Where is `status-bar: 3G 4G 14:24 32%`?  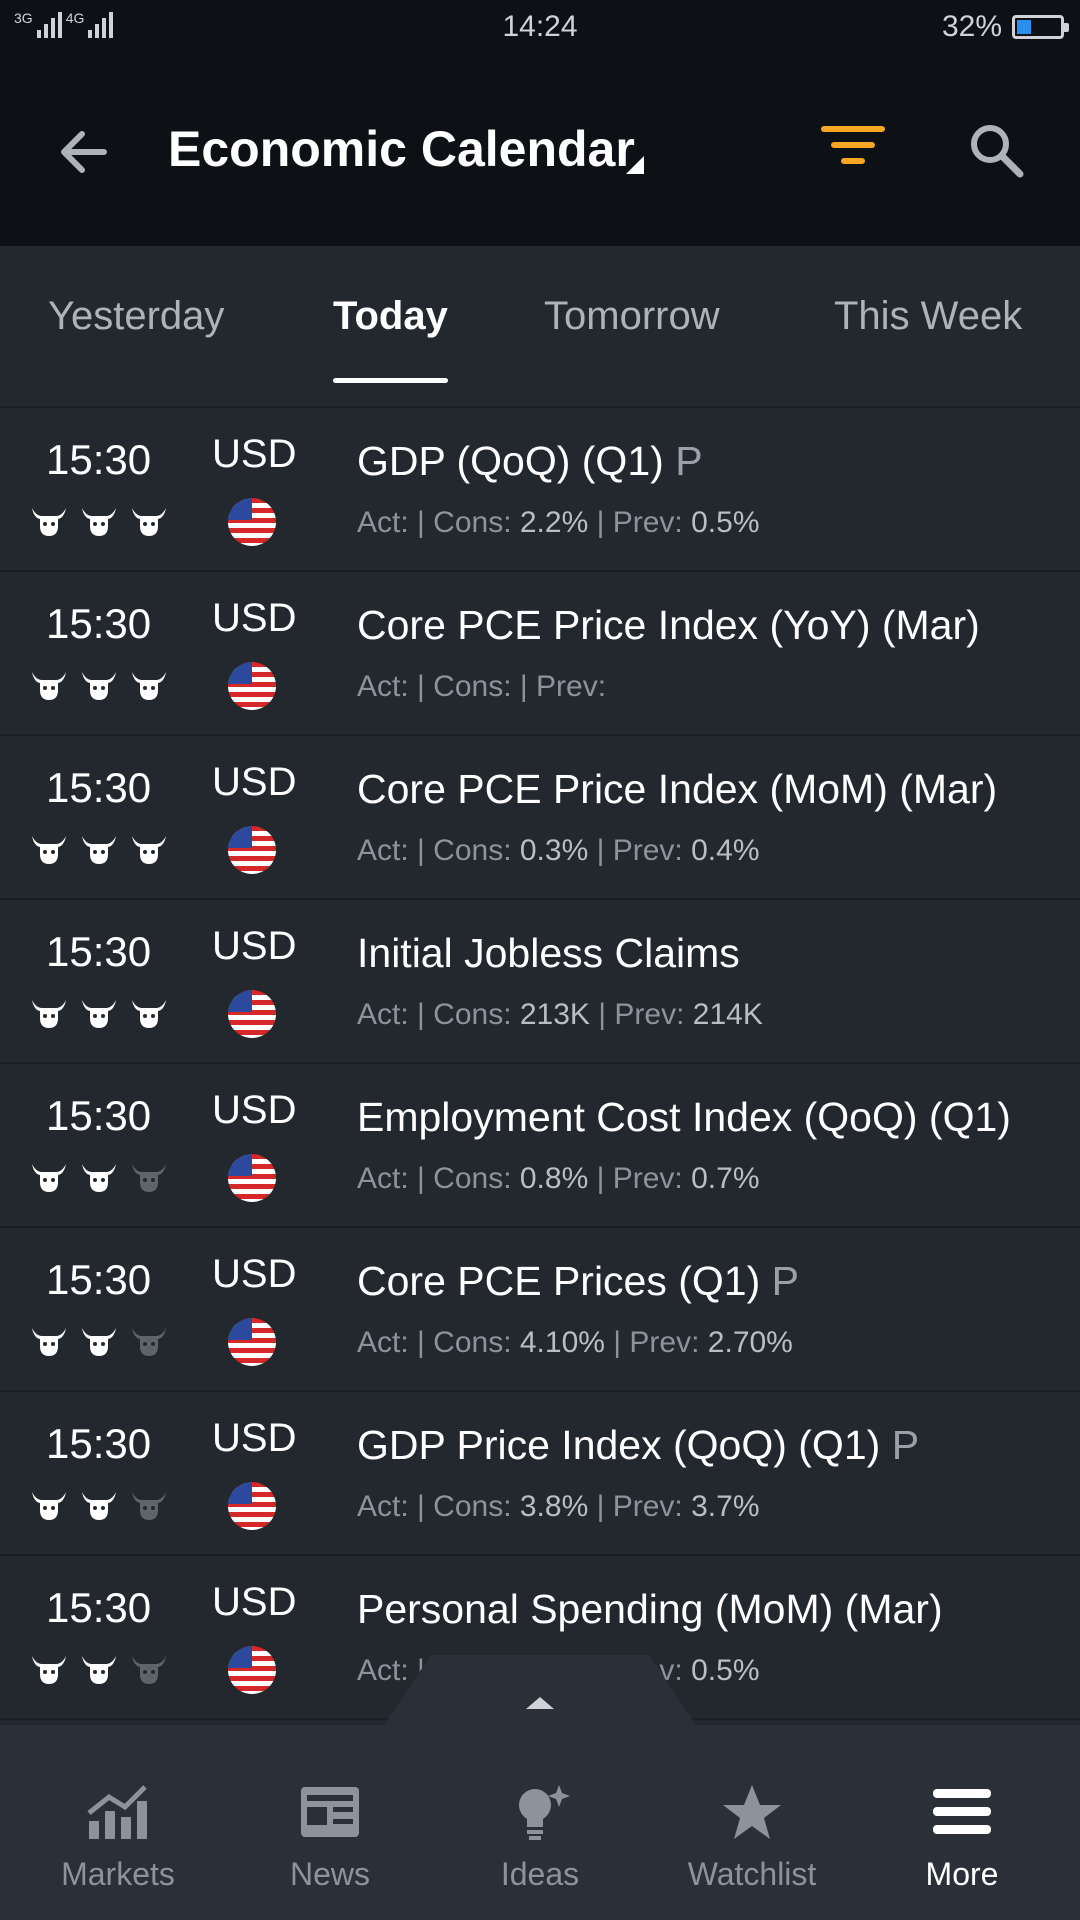 status-bar: 3G 4G 14:24 32% is located at coordinates (540, 28).